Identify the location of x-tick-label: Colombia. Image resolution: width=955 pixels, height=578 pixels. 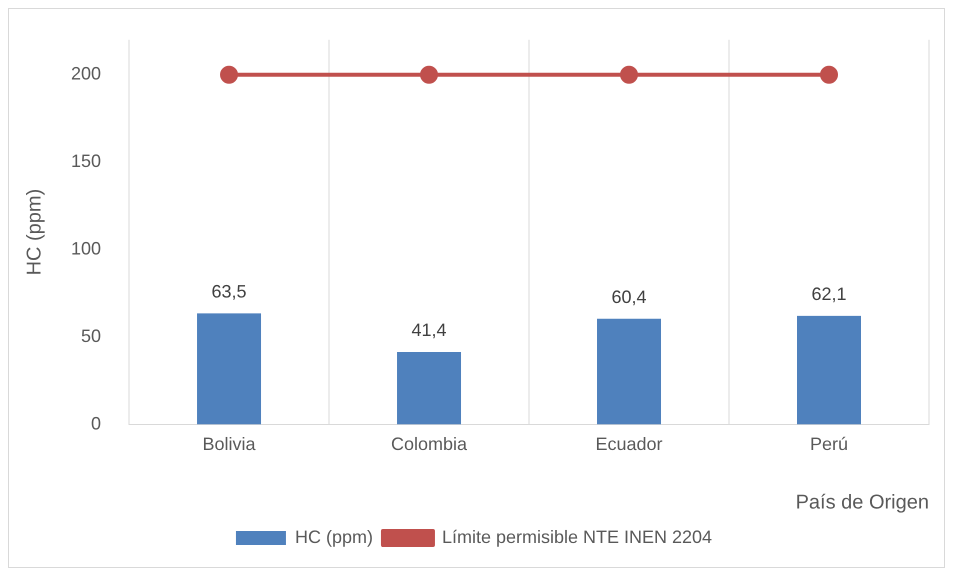
(429, 444).